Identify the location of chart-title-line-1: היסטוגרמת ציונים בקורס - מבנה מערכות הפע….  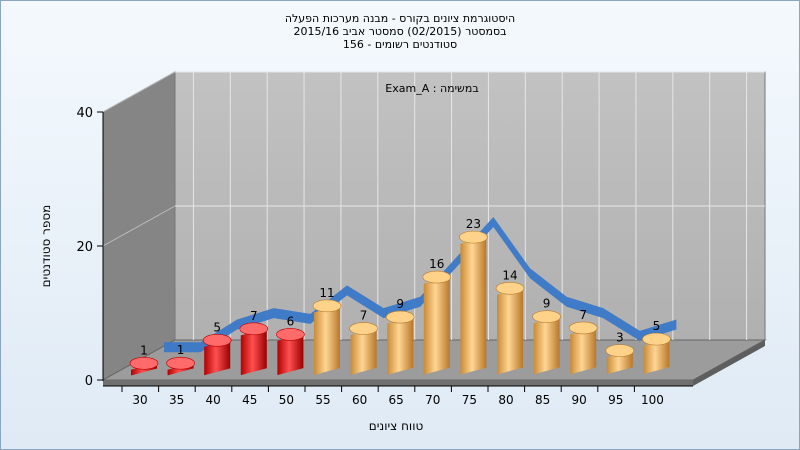
(400, 18).